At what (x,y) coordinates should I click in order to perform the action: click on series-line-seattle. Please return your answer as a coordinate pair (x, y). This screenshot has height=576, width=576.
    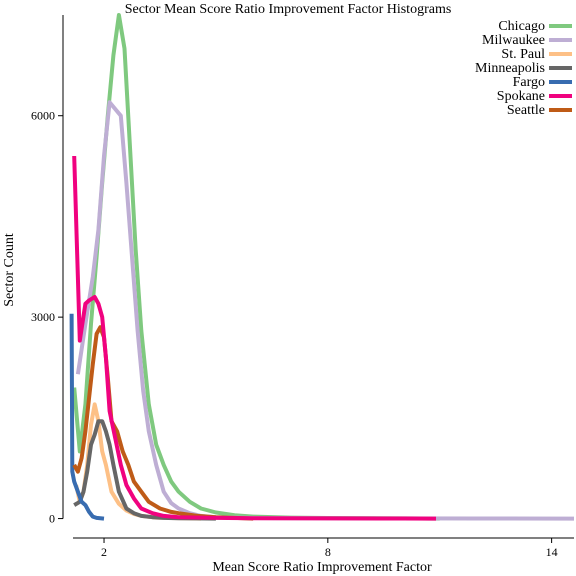
    Looking at the image, I should click on (163, 423).